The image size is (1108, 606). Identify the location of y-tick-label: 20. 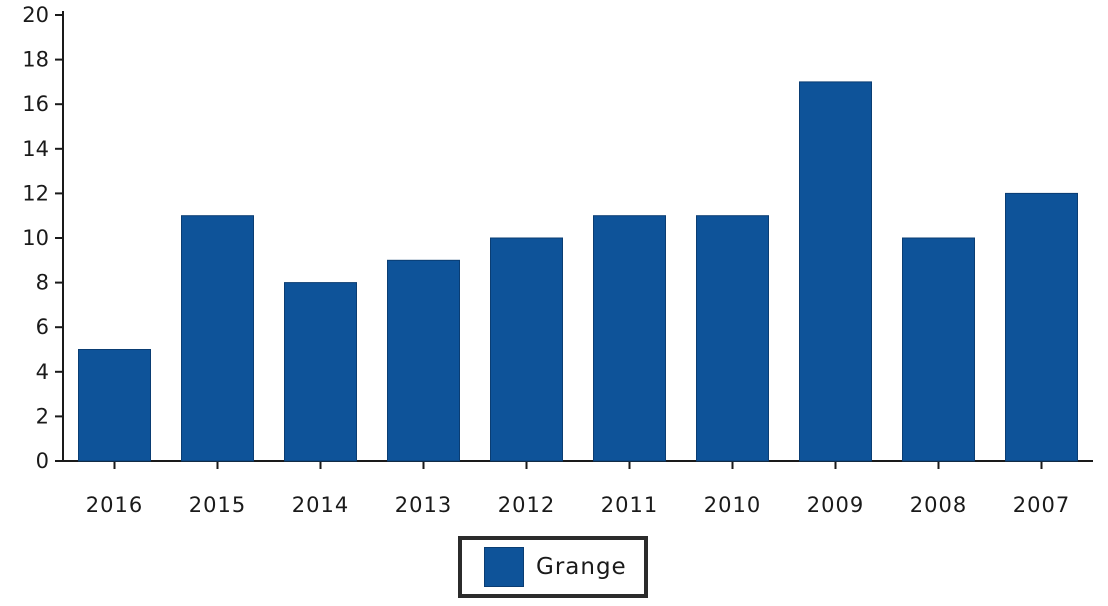
(35, 15).